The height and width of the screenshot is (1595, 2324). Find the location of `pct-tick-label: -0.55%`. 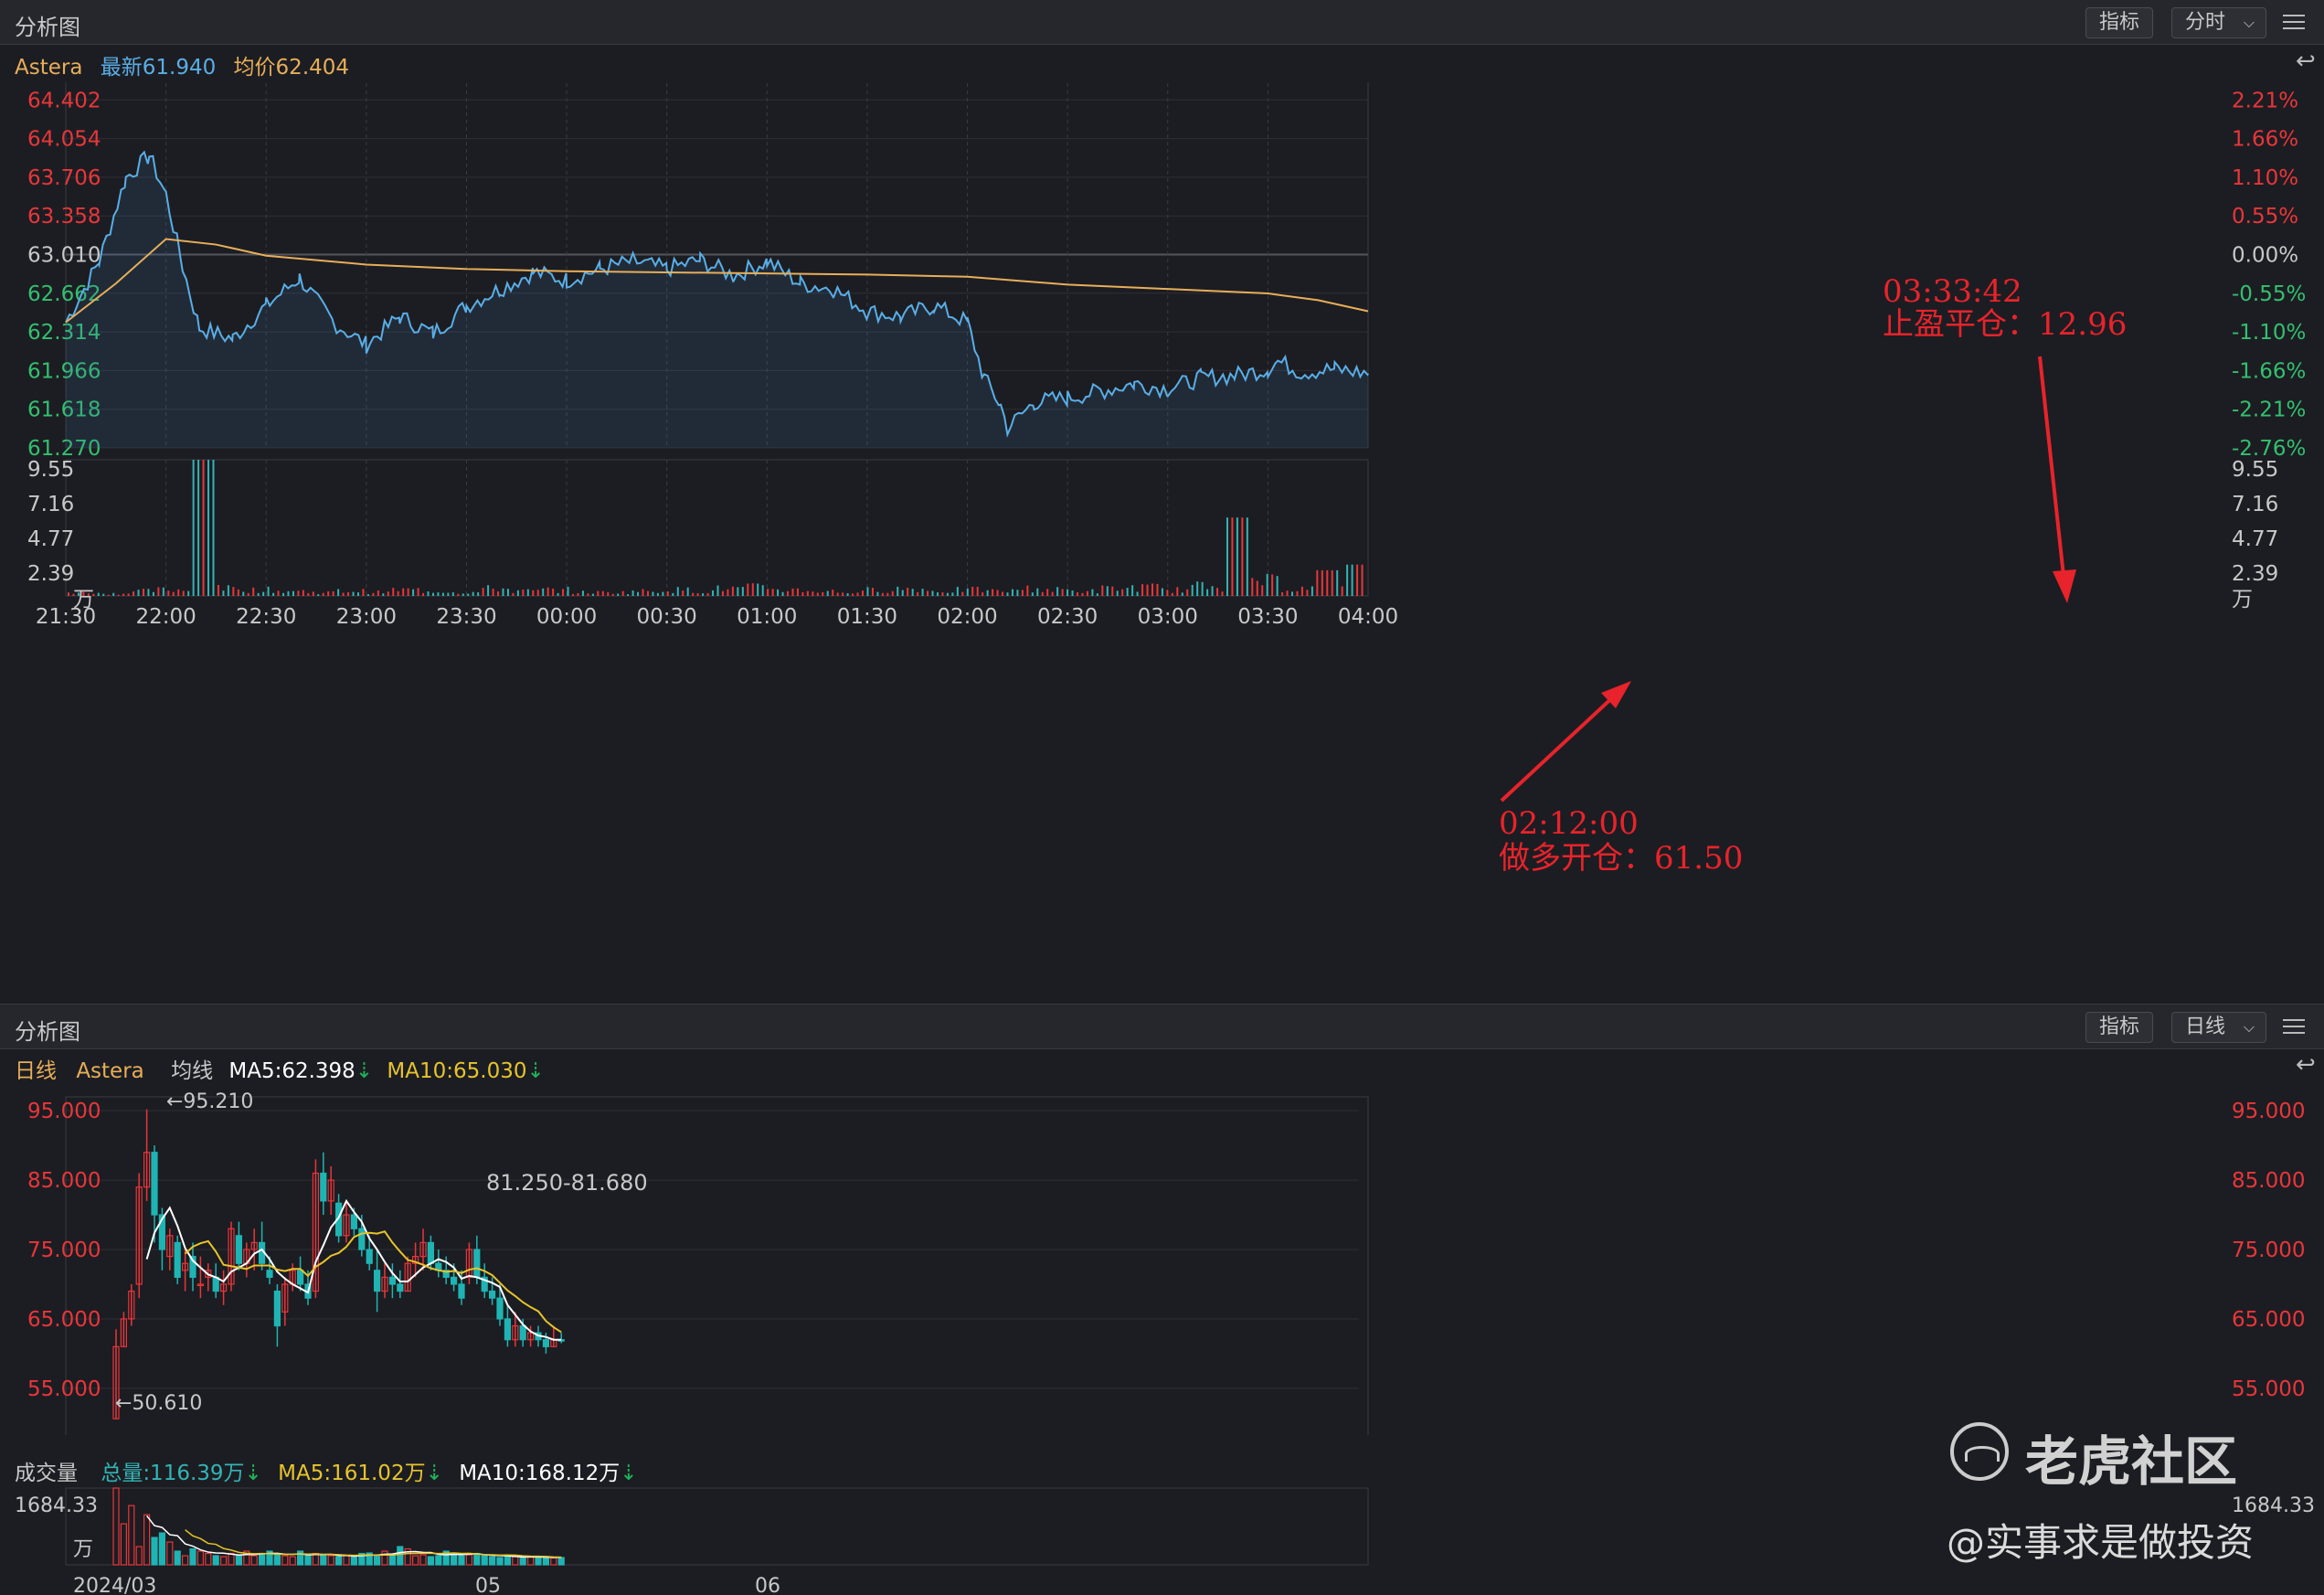

pct-tick-label: -0.55% is located at coordinates (2269, 294).